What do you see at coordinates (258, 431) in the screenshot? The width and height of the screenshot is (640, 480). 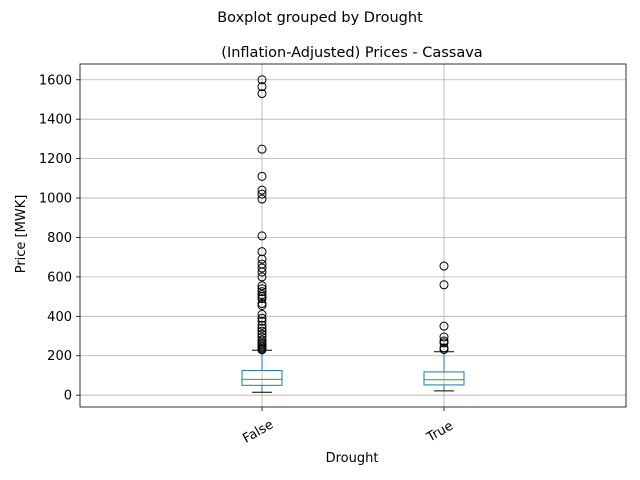 I see `x-tick-label: False` at bounding box center [258, 431].